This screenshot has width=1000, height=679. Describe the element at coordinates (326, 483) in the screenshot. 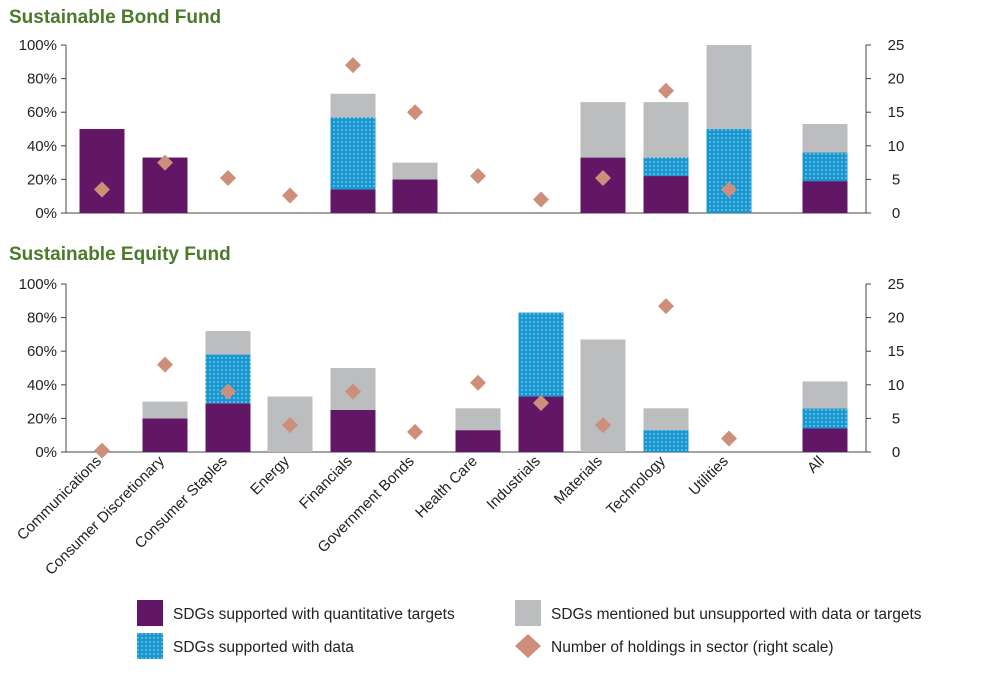

I see `category-label: Financials` at that location.